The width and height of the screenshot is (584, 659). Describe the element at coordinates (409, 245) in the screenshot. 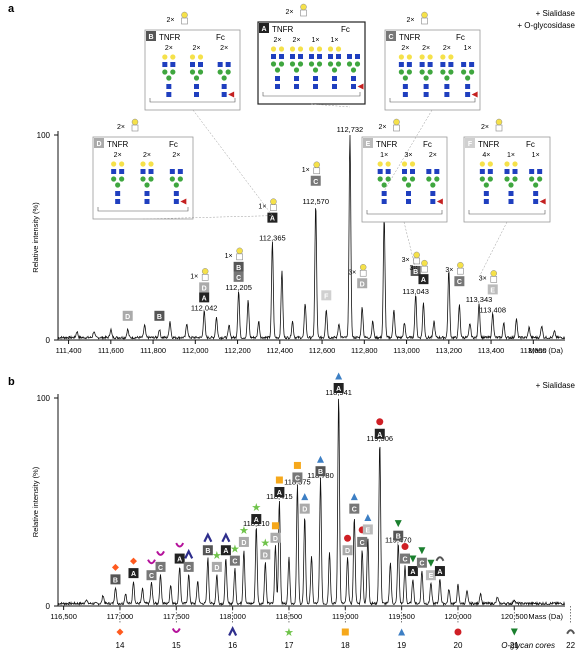

I see `connector-line` at that location.